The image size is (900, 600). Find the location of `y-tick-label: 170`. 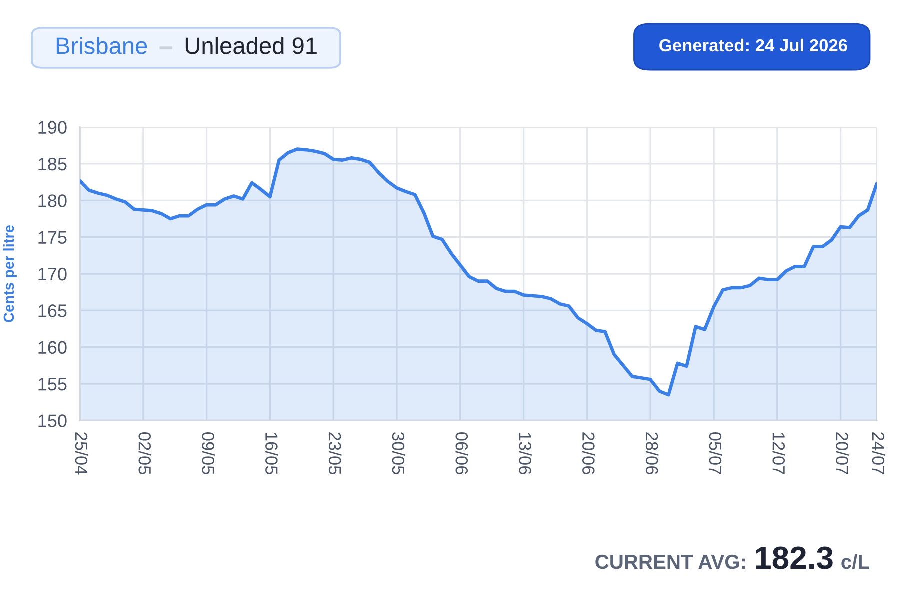

y-tick-label: 170 is located at coordinates (52, 274).